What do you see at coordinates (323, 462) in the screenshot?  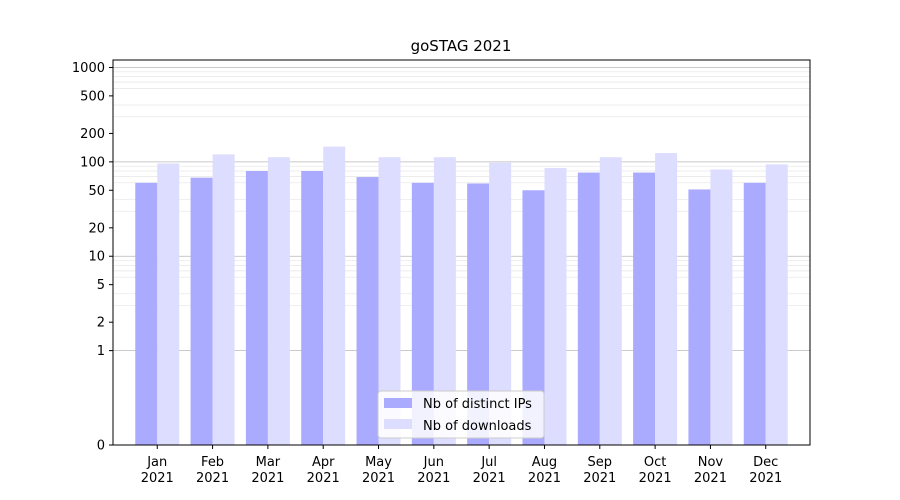 I see `x-tick-label: Apr` at bounding box center [323, 462].